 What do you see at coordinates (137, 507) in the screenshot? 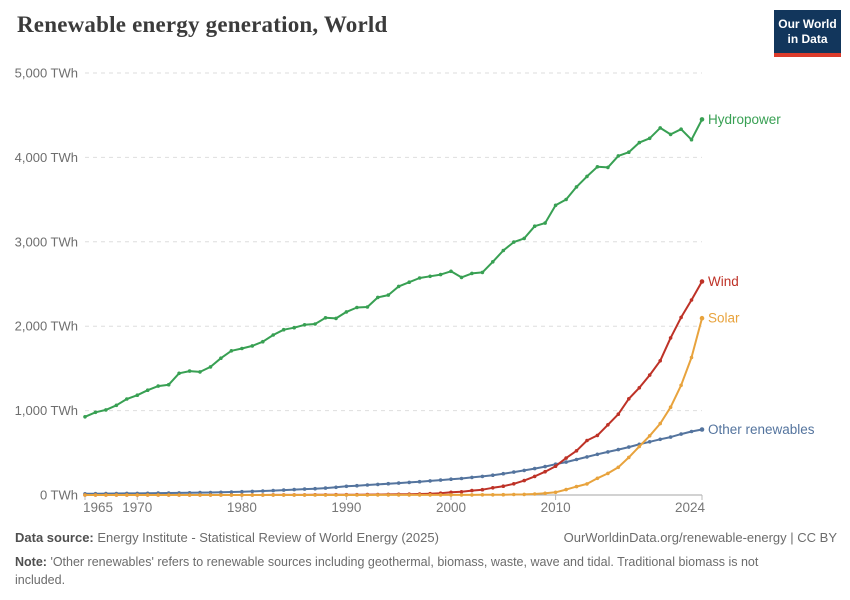
I see `x-tick-label: 1970` at bounding box center [137, 507].